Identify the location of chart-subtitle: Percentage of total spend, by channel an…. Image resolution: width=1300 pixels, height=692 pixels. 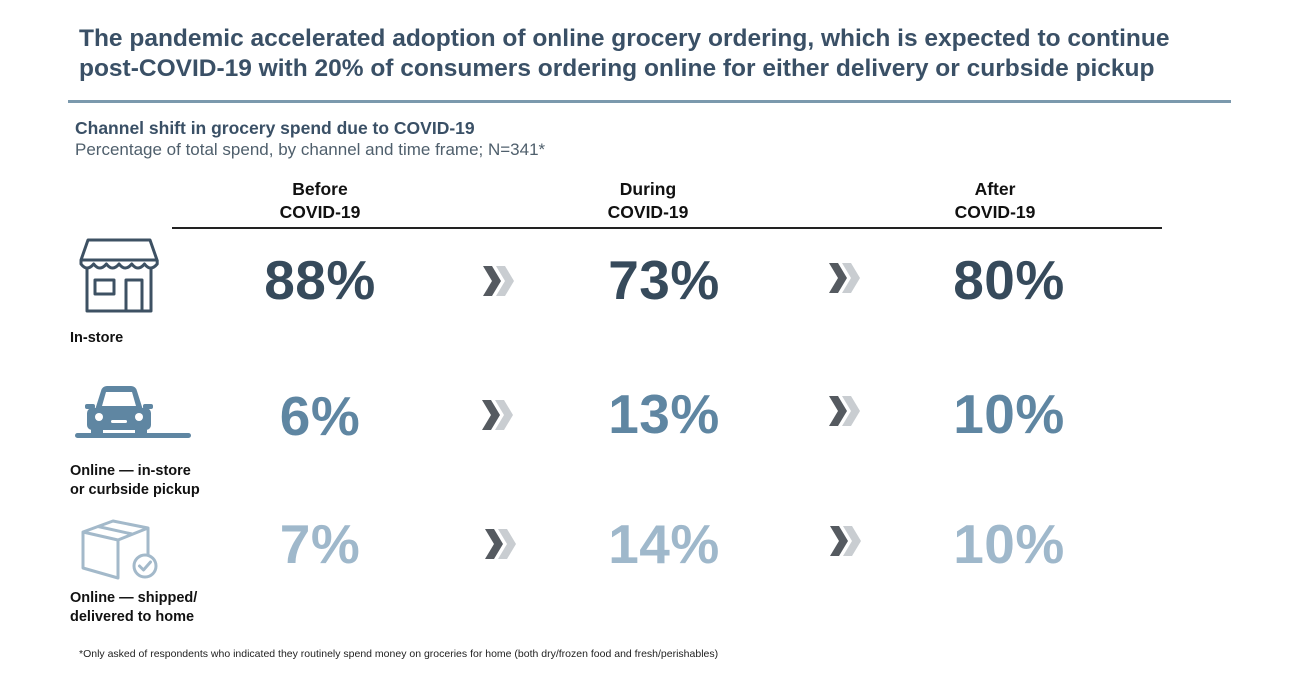
(310, 149).